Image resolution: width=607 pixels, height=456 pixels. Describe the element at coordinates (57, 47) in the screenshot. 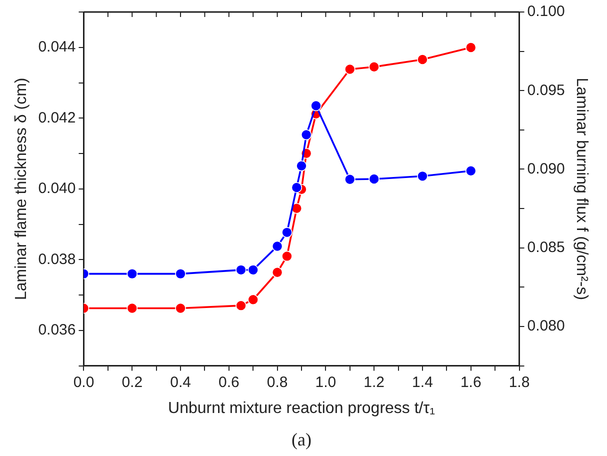

I see `y-tick-label: 0.044` at that location.